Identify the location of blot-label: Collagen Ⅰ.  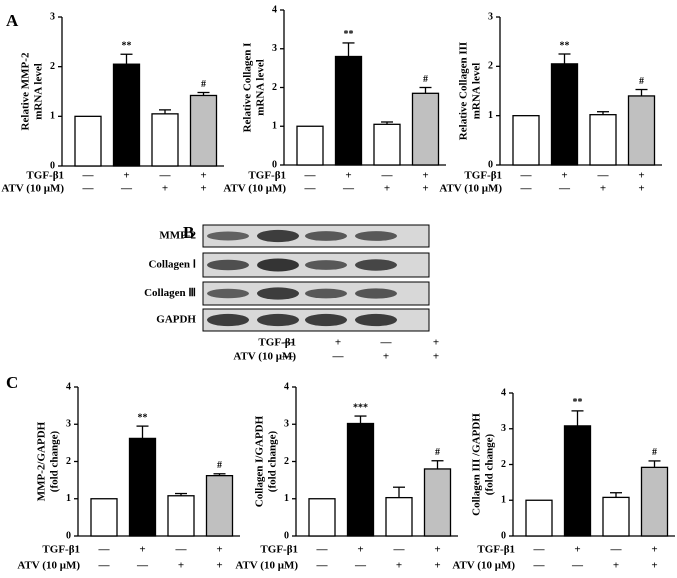
(172, 265).